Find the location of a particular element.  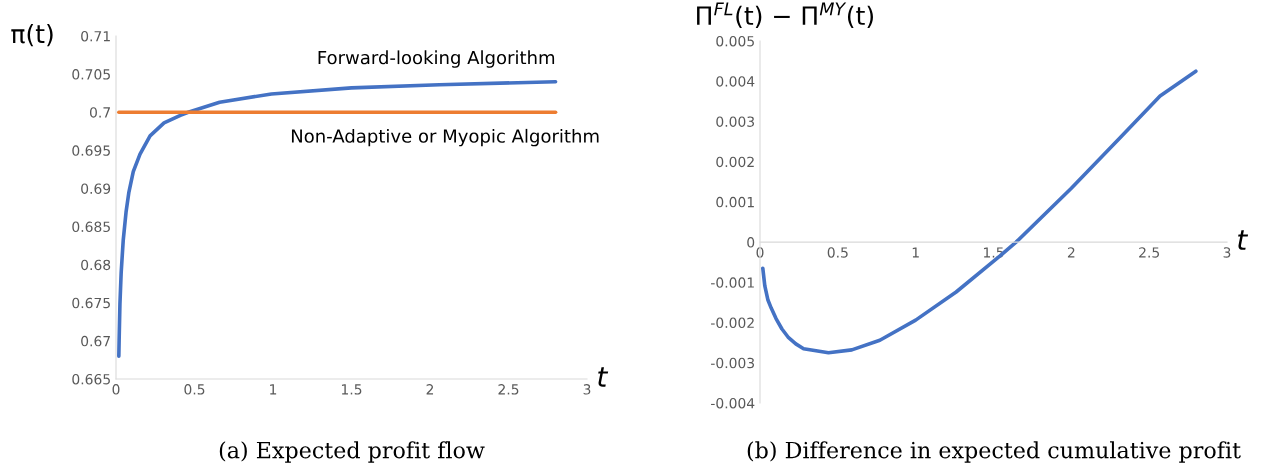

y-tick-label: 0.68 is located at coordinates (96, 265).